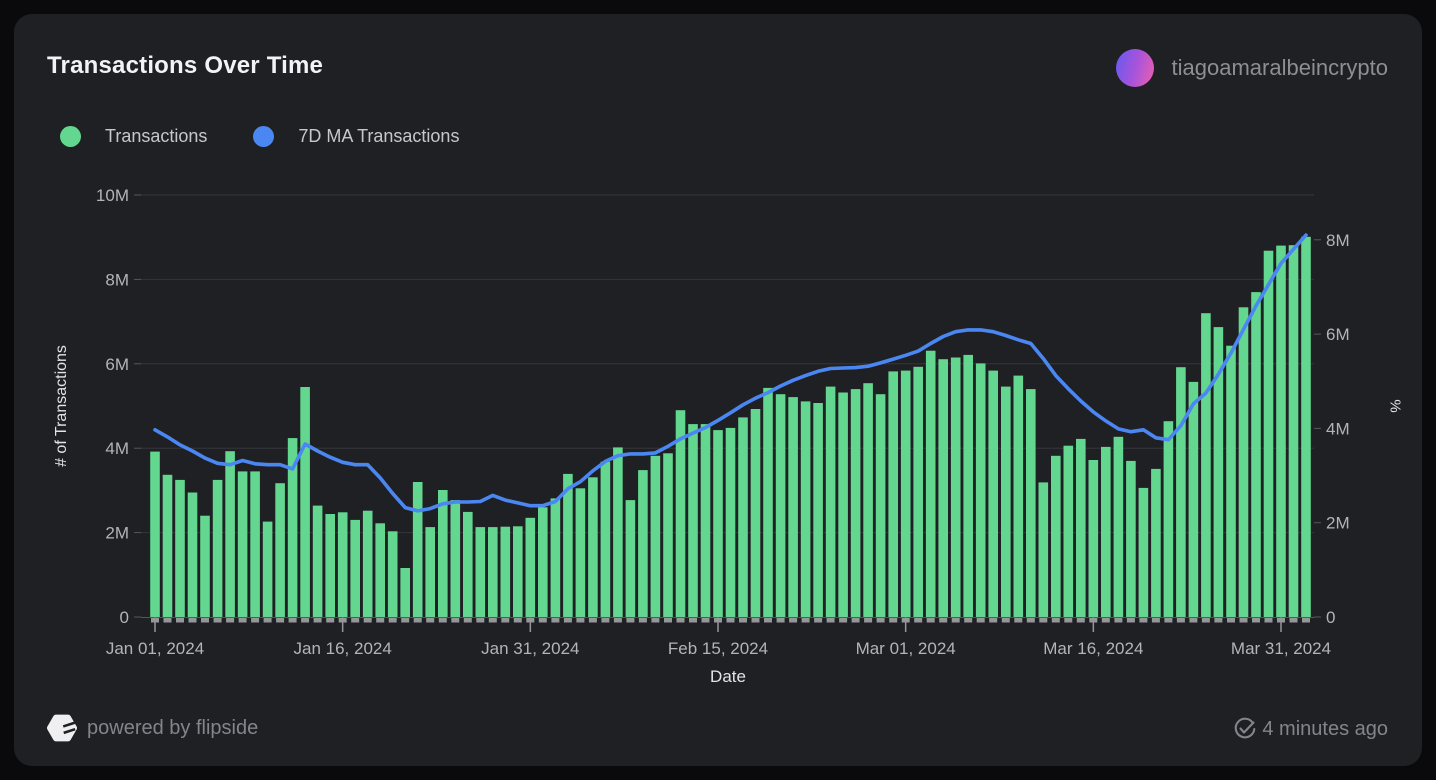 Image resolution: width=1436 pixels, height=780 pixels. What do you see at coordinates (1395, 406) in the screenshot?
I see `y-axis-title-right: %` at bounding box center [1395, 406].